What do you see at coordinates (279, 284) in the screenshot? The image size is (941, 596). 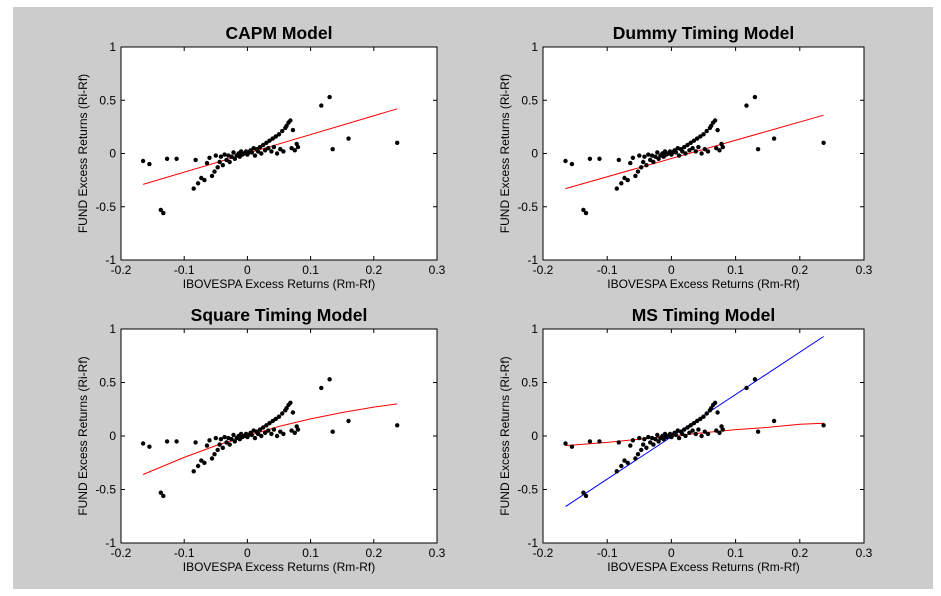 I see `x-axis-label: IBOVESPA Excess Returns (Rm-Rf)` at bounding box center [279, 284].